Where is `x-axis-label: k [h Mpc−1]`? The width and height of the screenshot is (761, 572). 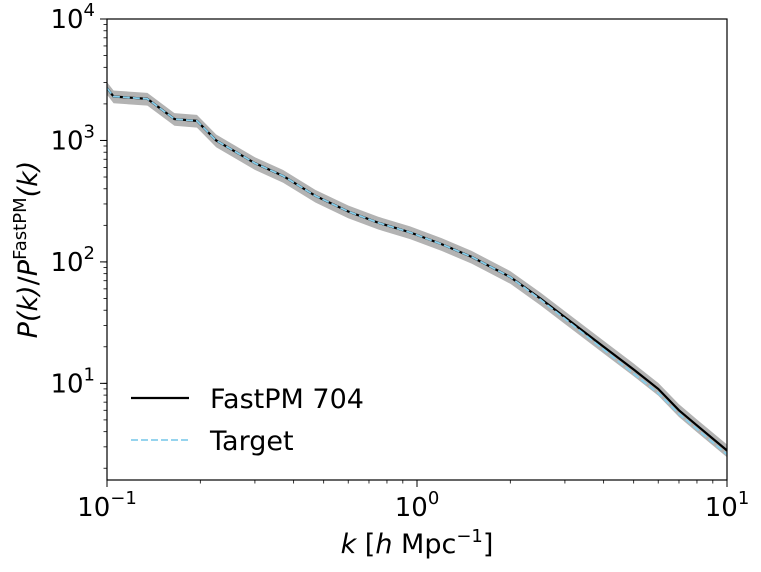 x-axis-label: k [h Mpc−1] is located at coordinates (417, 543).